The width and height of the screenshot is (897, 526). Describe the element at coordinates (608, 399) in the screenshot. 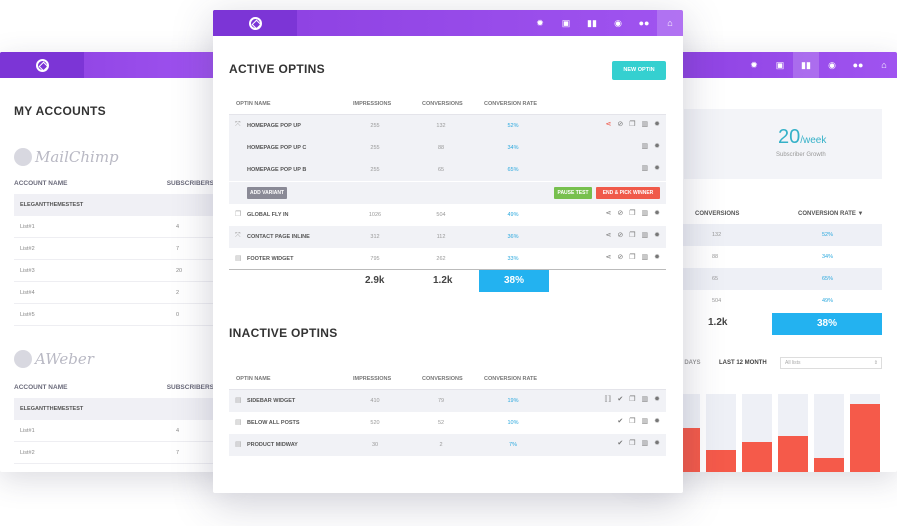

I see `embed-icon: ⟦⟧` at that location.